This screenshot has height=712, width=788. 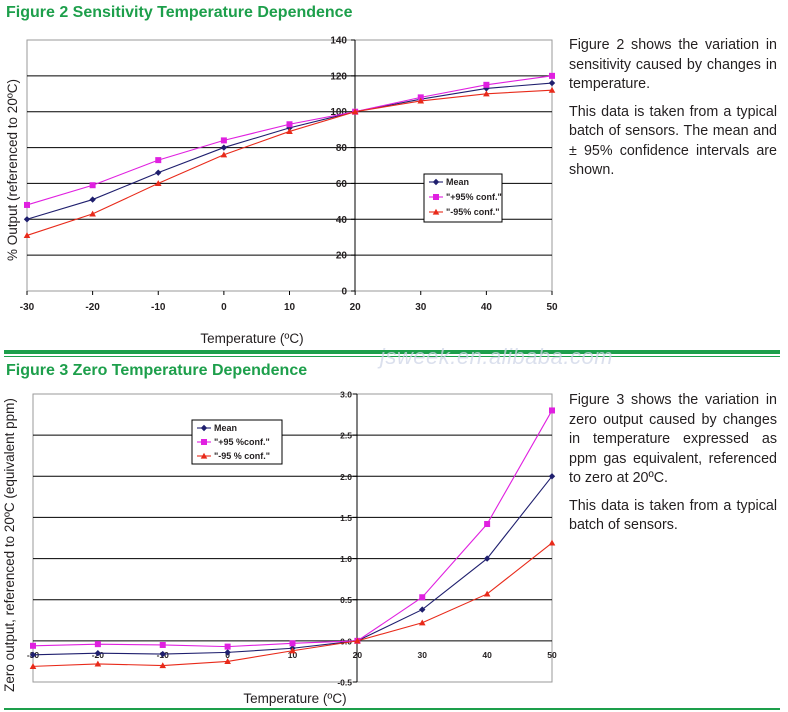 I want to click on fig2-legend-label: "-95% conf.", so click(x=473, y=212).